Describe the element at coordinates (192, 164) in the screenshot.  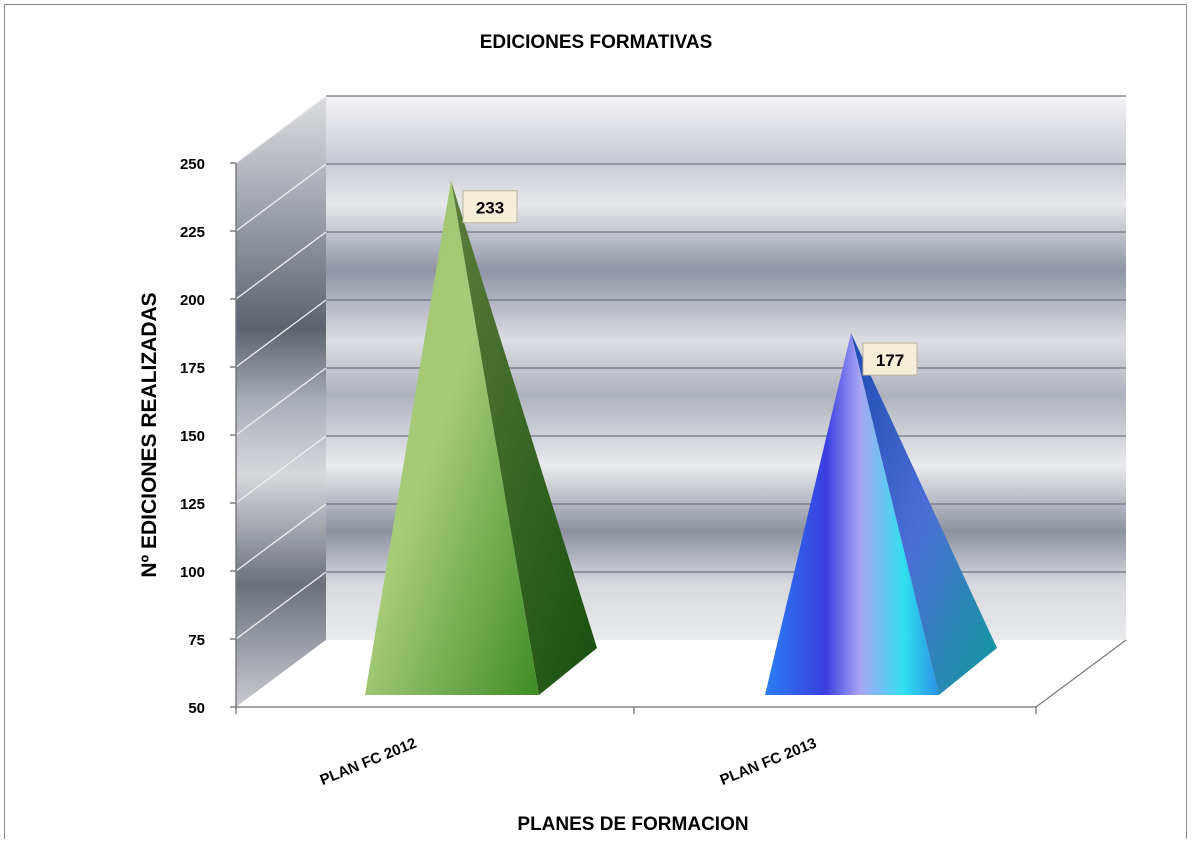
I see `y-tick-label: 250` at that location.